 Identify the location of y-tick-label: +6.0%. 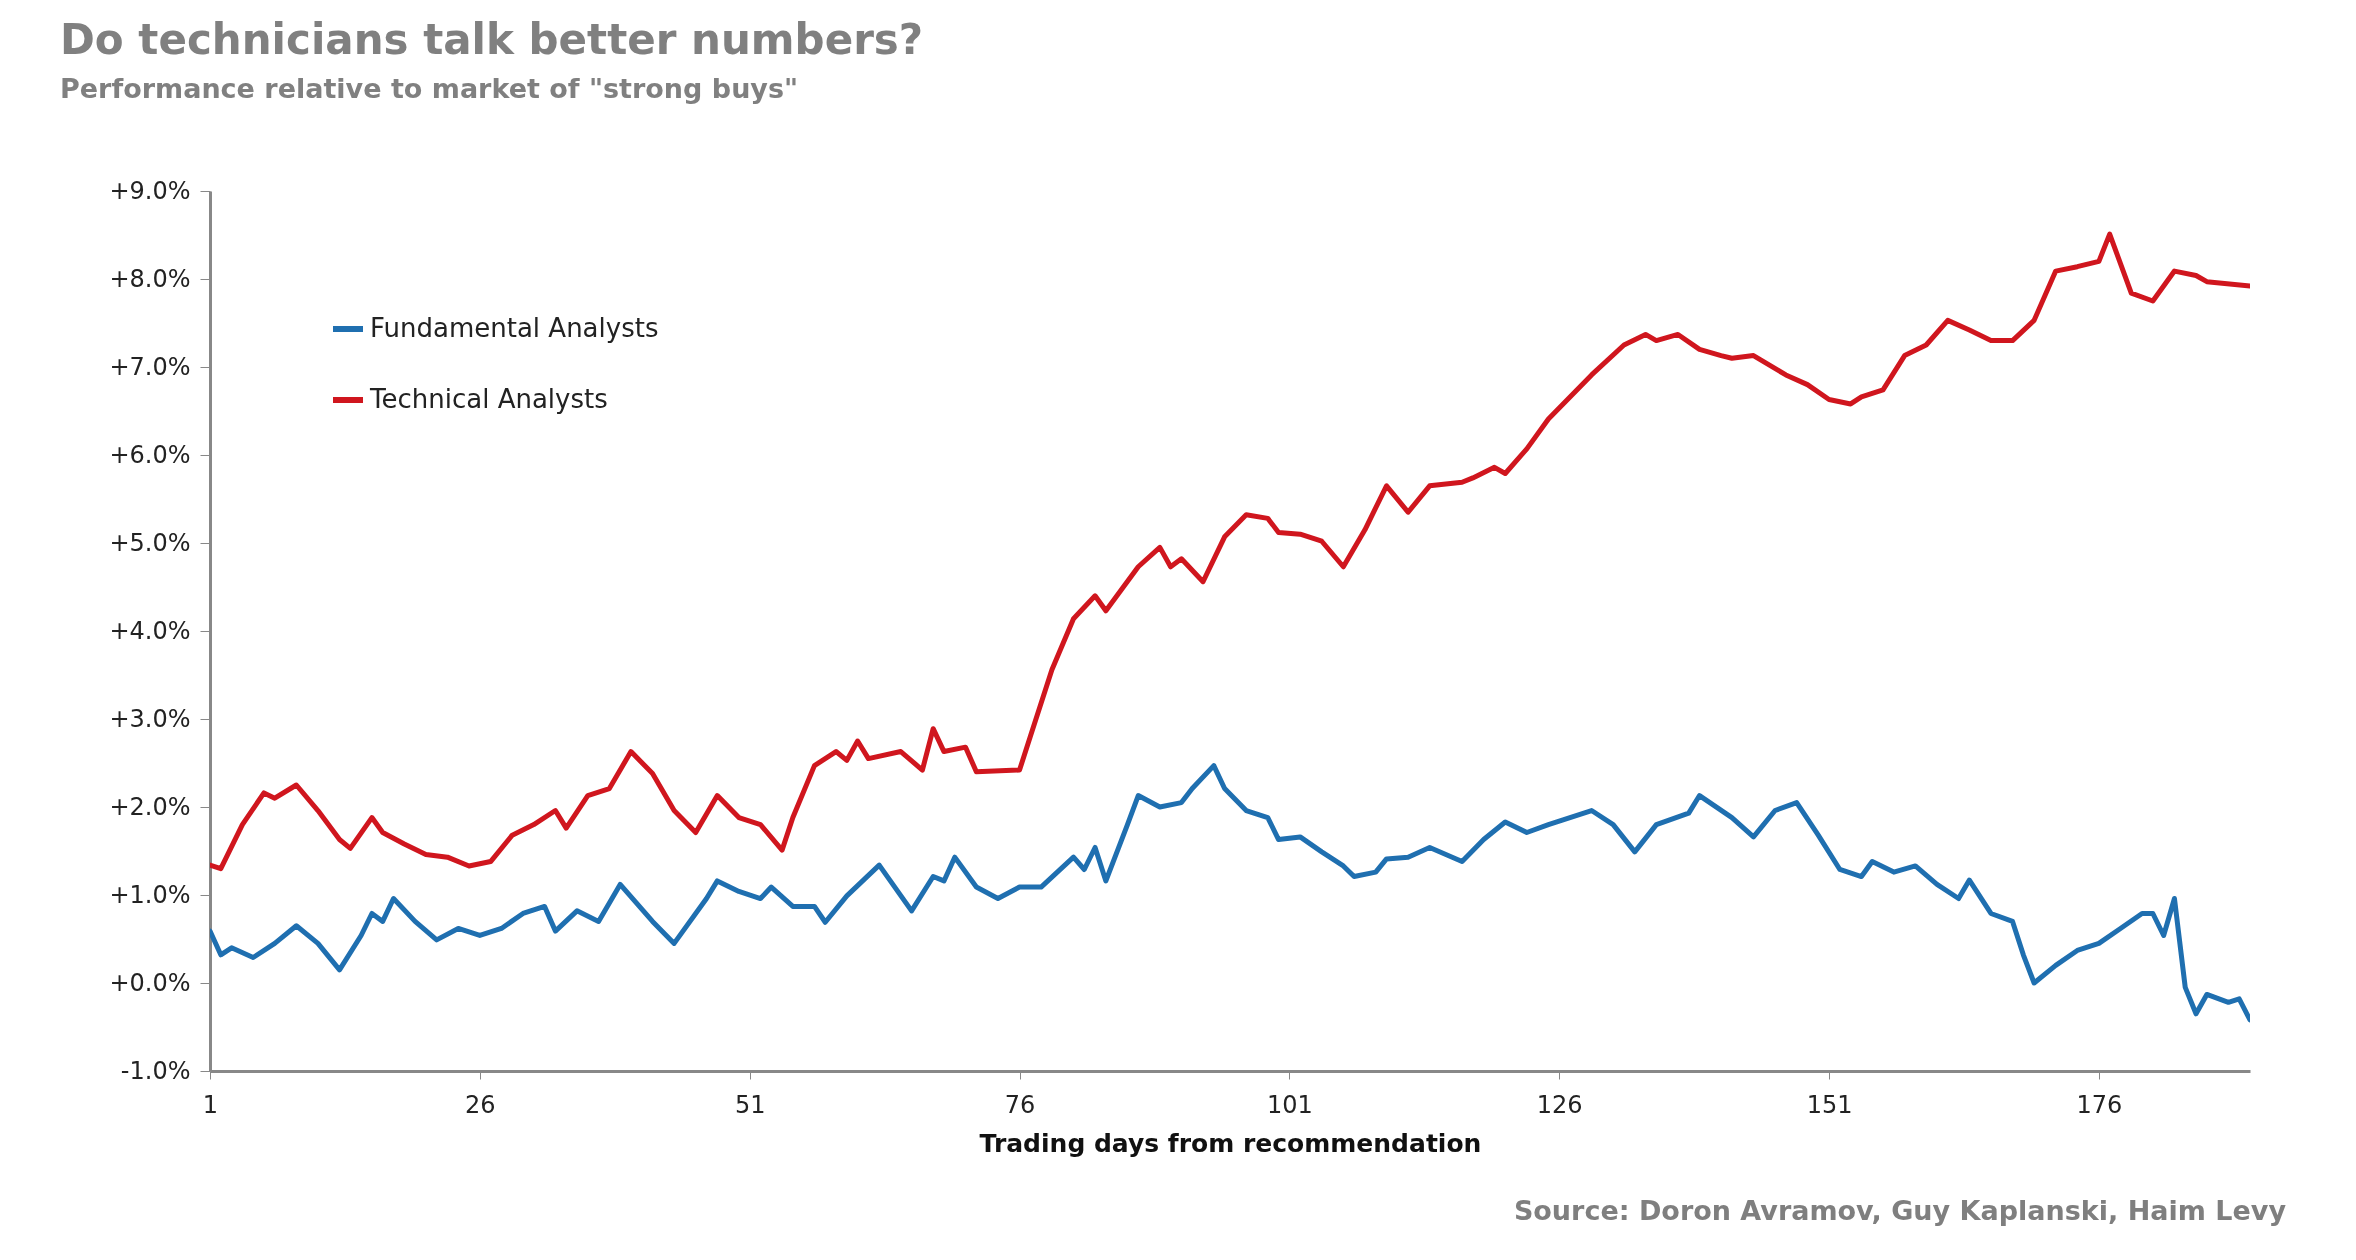
(150, 454).